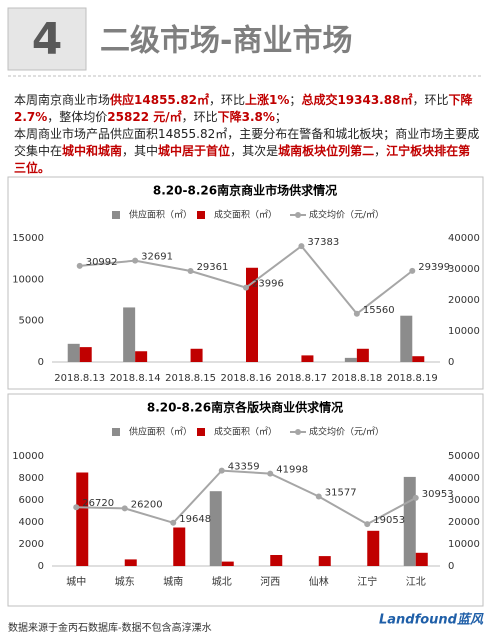 This screenshot has width=491, height=640. I want to click on y2-tick-label: 50000, so click(464, 456).